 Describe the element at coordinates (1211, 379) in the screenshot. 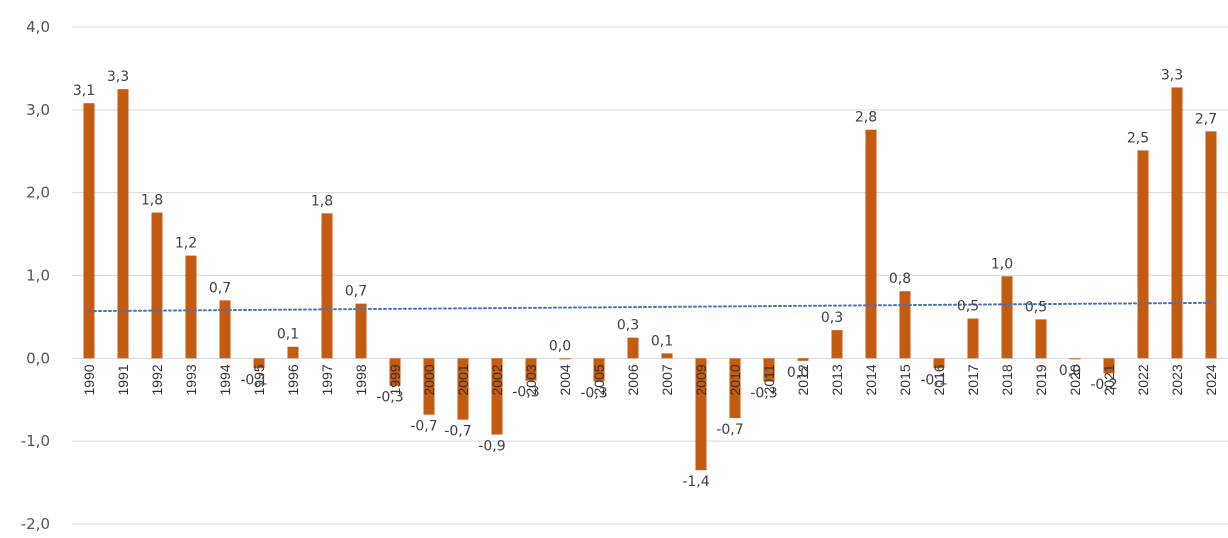

I see `x-tick-label: 2024` at that location.